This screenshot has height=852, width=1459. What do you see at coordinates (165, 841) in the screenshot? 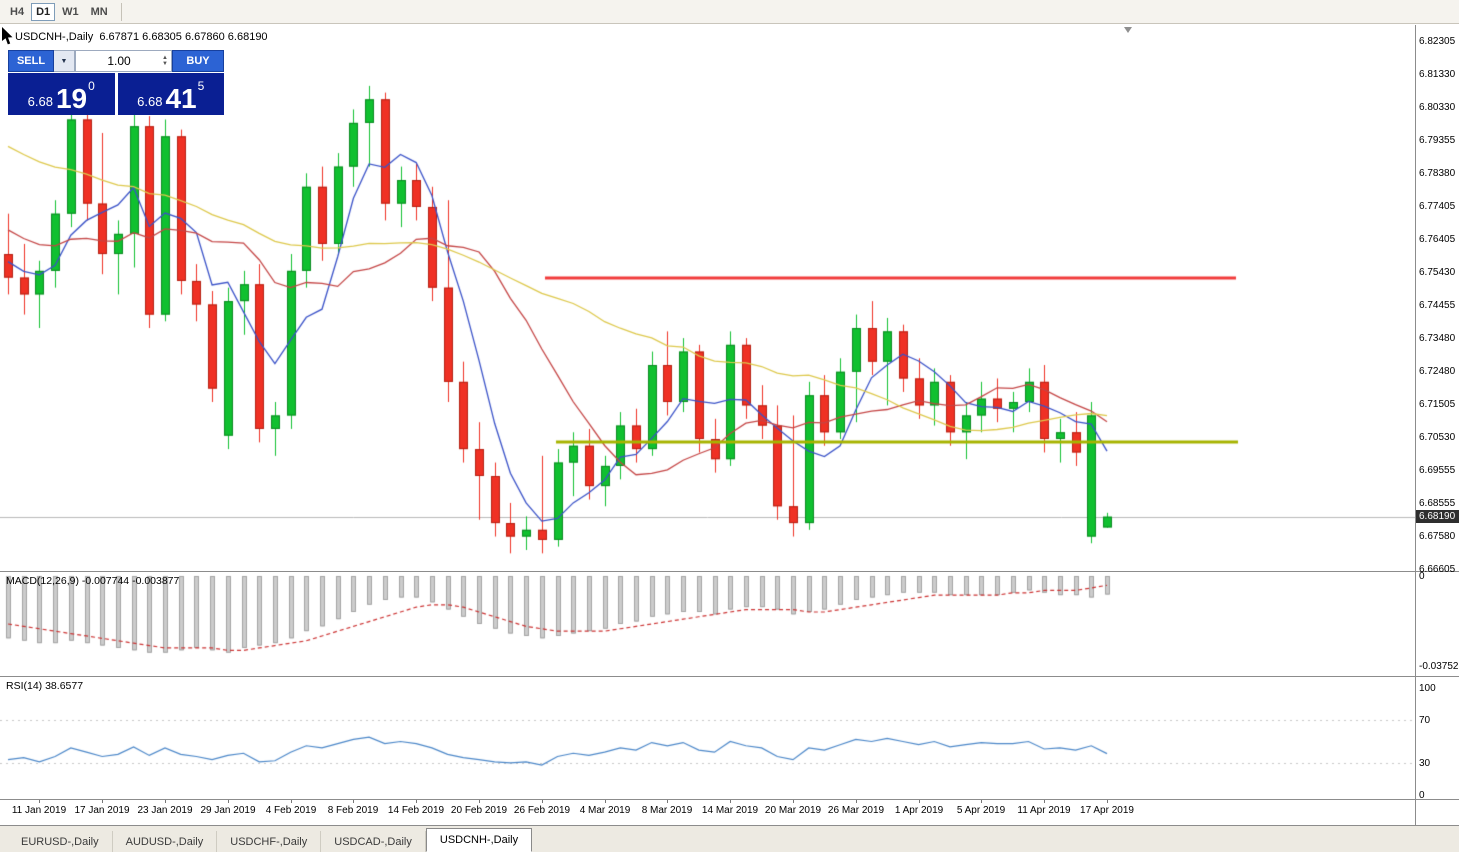
I see `chart-tab-audusd-daily: AUDUSD-,Daily` at bounding box center [165, 841].